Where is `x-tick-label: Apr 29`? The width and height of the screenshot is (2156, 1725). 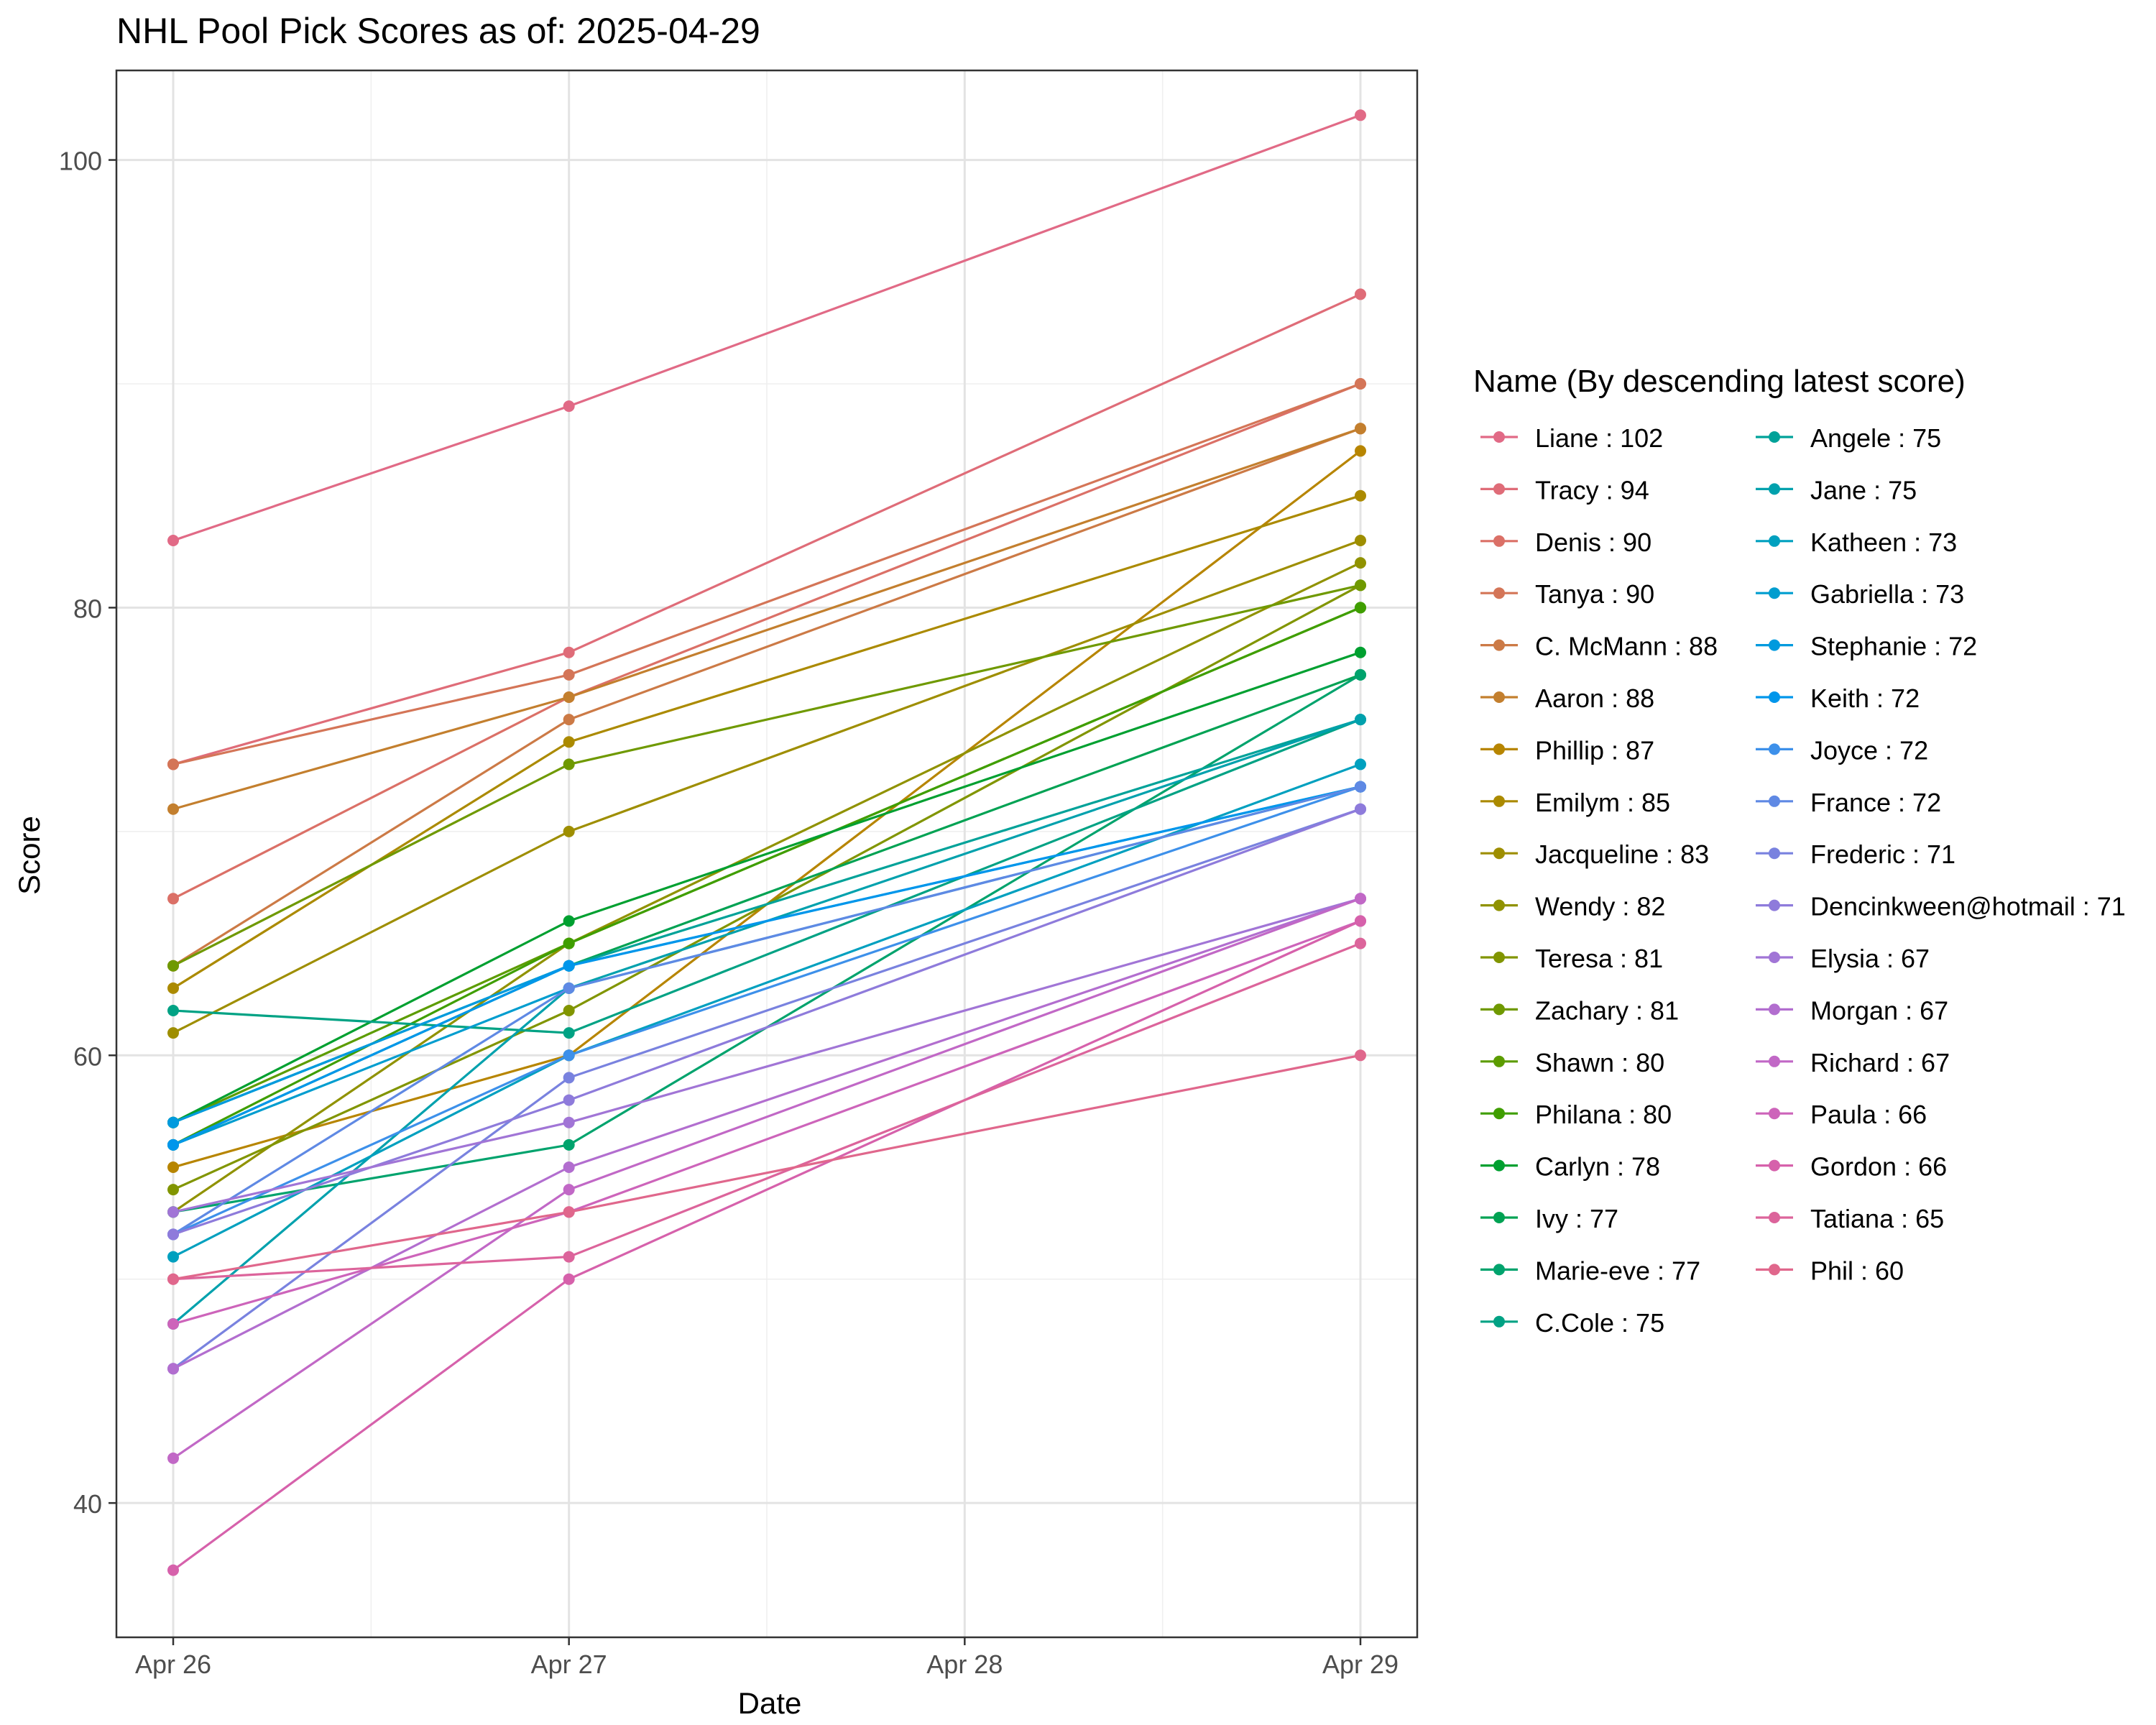 x-tick-label: Apr 29 is located at coordinates (1360, 1664).